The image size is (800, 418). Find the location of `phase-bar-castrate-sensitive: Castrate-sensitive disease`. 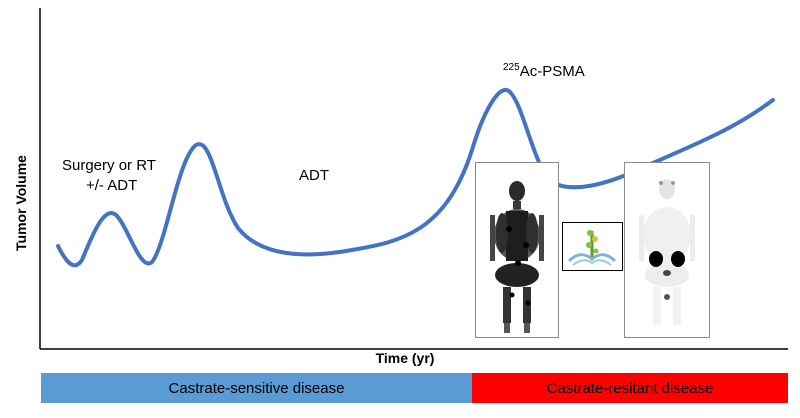

phase-bar-castrate-sensitive: Castrate-sensitive disease is located at coordinates (256, 388).